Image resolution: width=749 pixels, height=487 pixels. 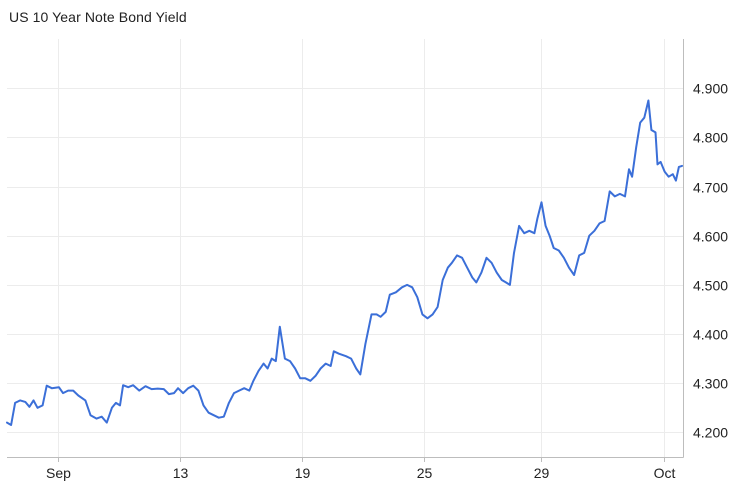 I want to click on x-tick-label: 25, so click(x=425, y=473).